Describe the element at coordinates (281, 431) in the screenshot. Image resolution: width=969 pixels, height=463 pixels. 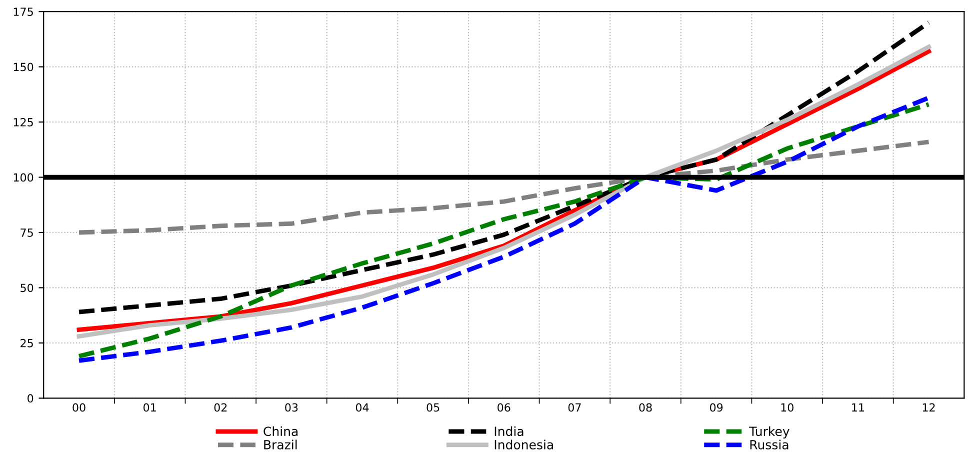
I see `legend-label: China` at that location.